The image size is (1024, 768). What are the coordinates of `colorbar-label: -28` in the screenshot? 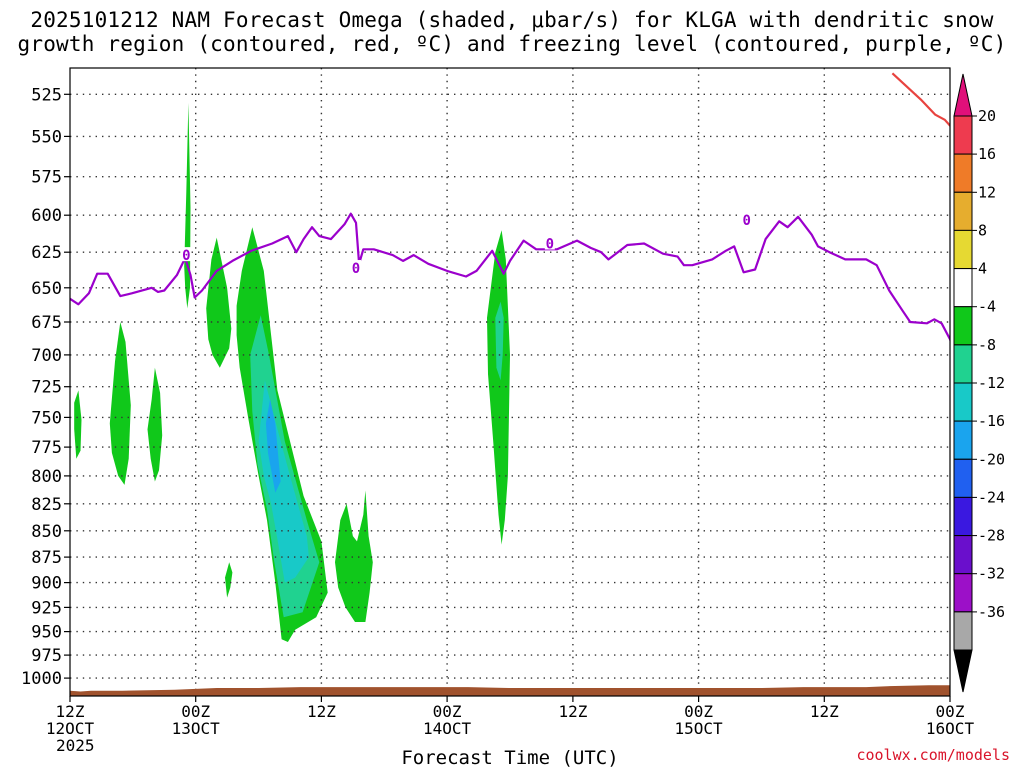 It's located at (991, 536).